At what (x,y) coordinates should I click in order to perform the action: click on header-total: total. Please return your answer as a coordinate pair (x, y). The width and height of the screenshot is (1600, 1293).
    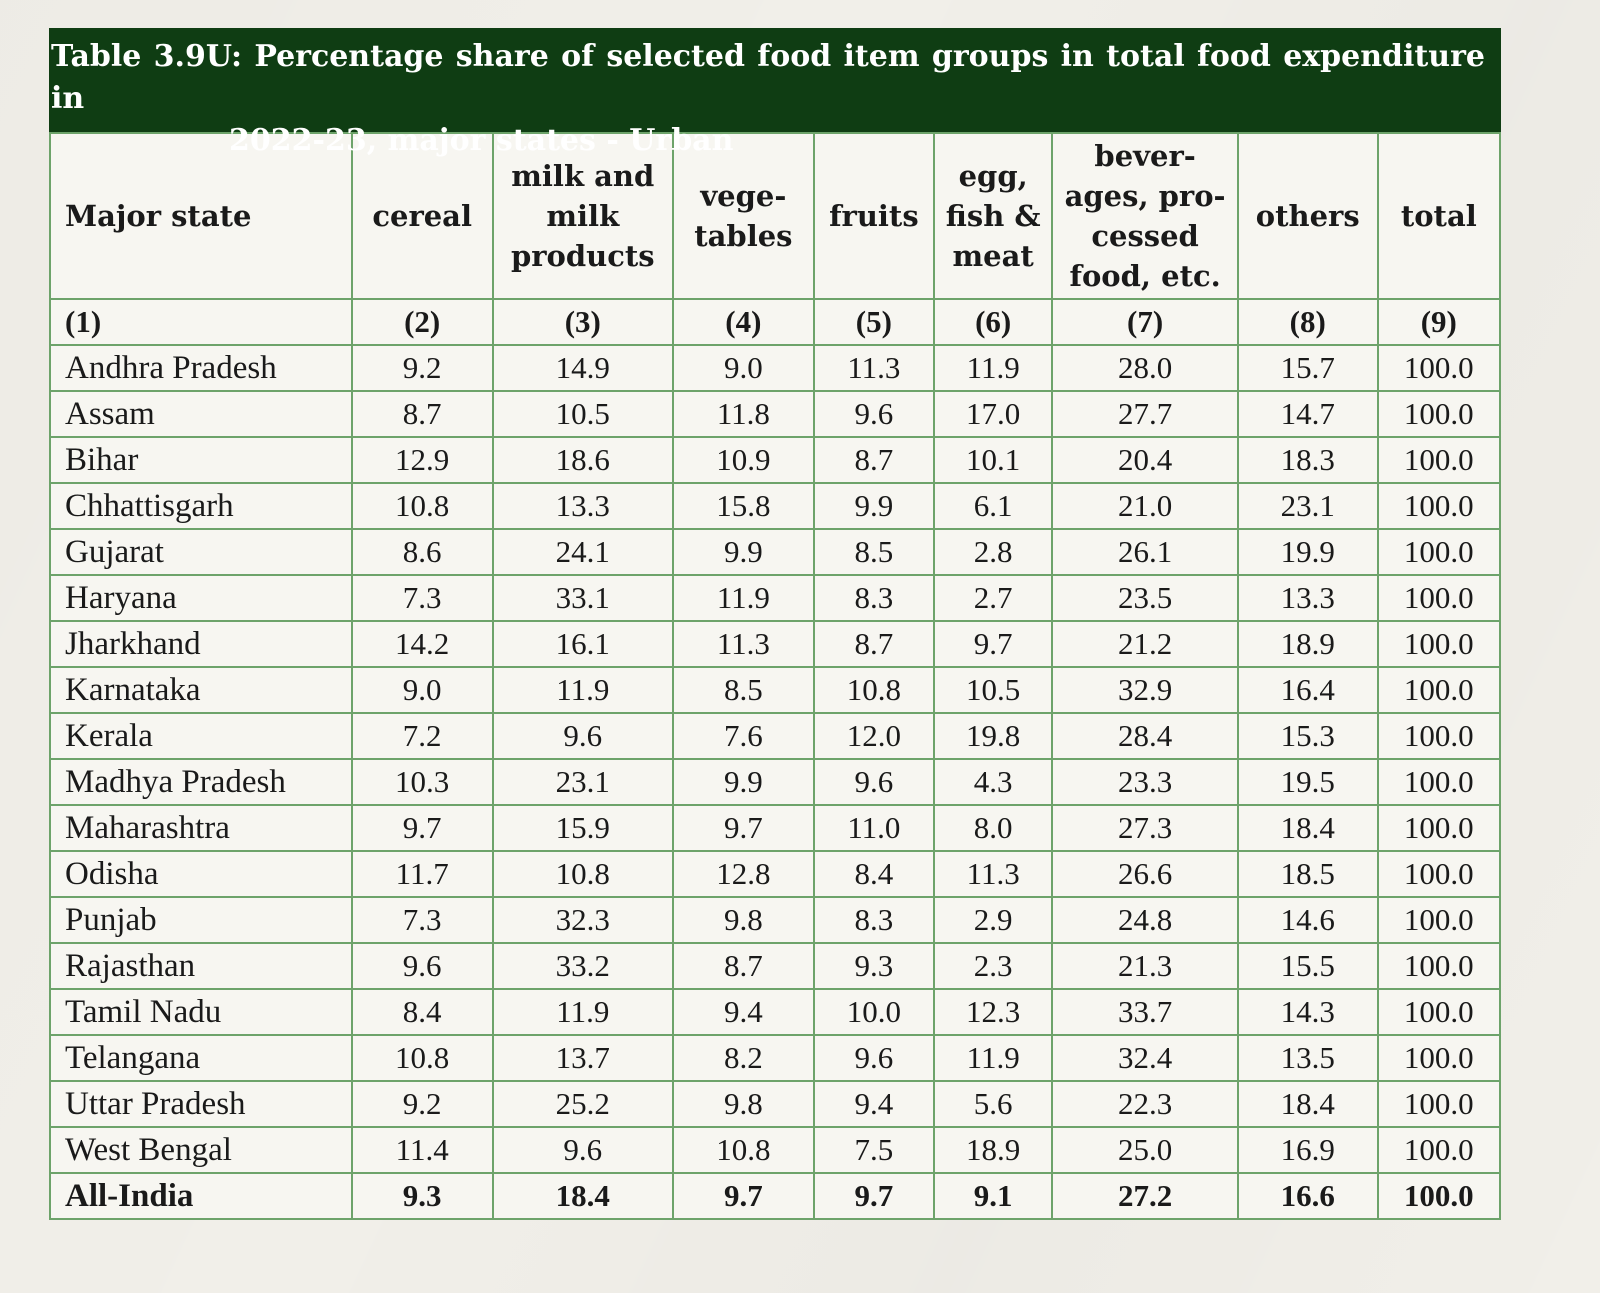
    Looking at the image, I should click on (1439, 216).